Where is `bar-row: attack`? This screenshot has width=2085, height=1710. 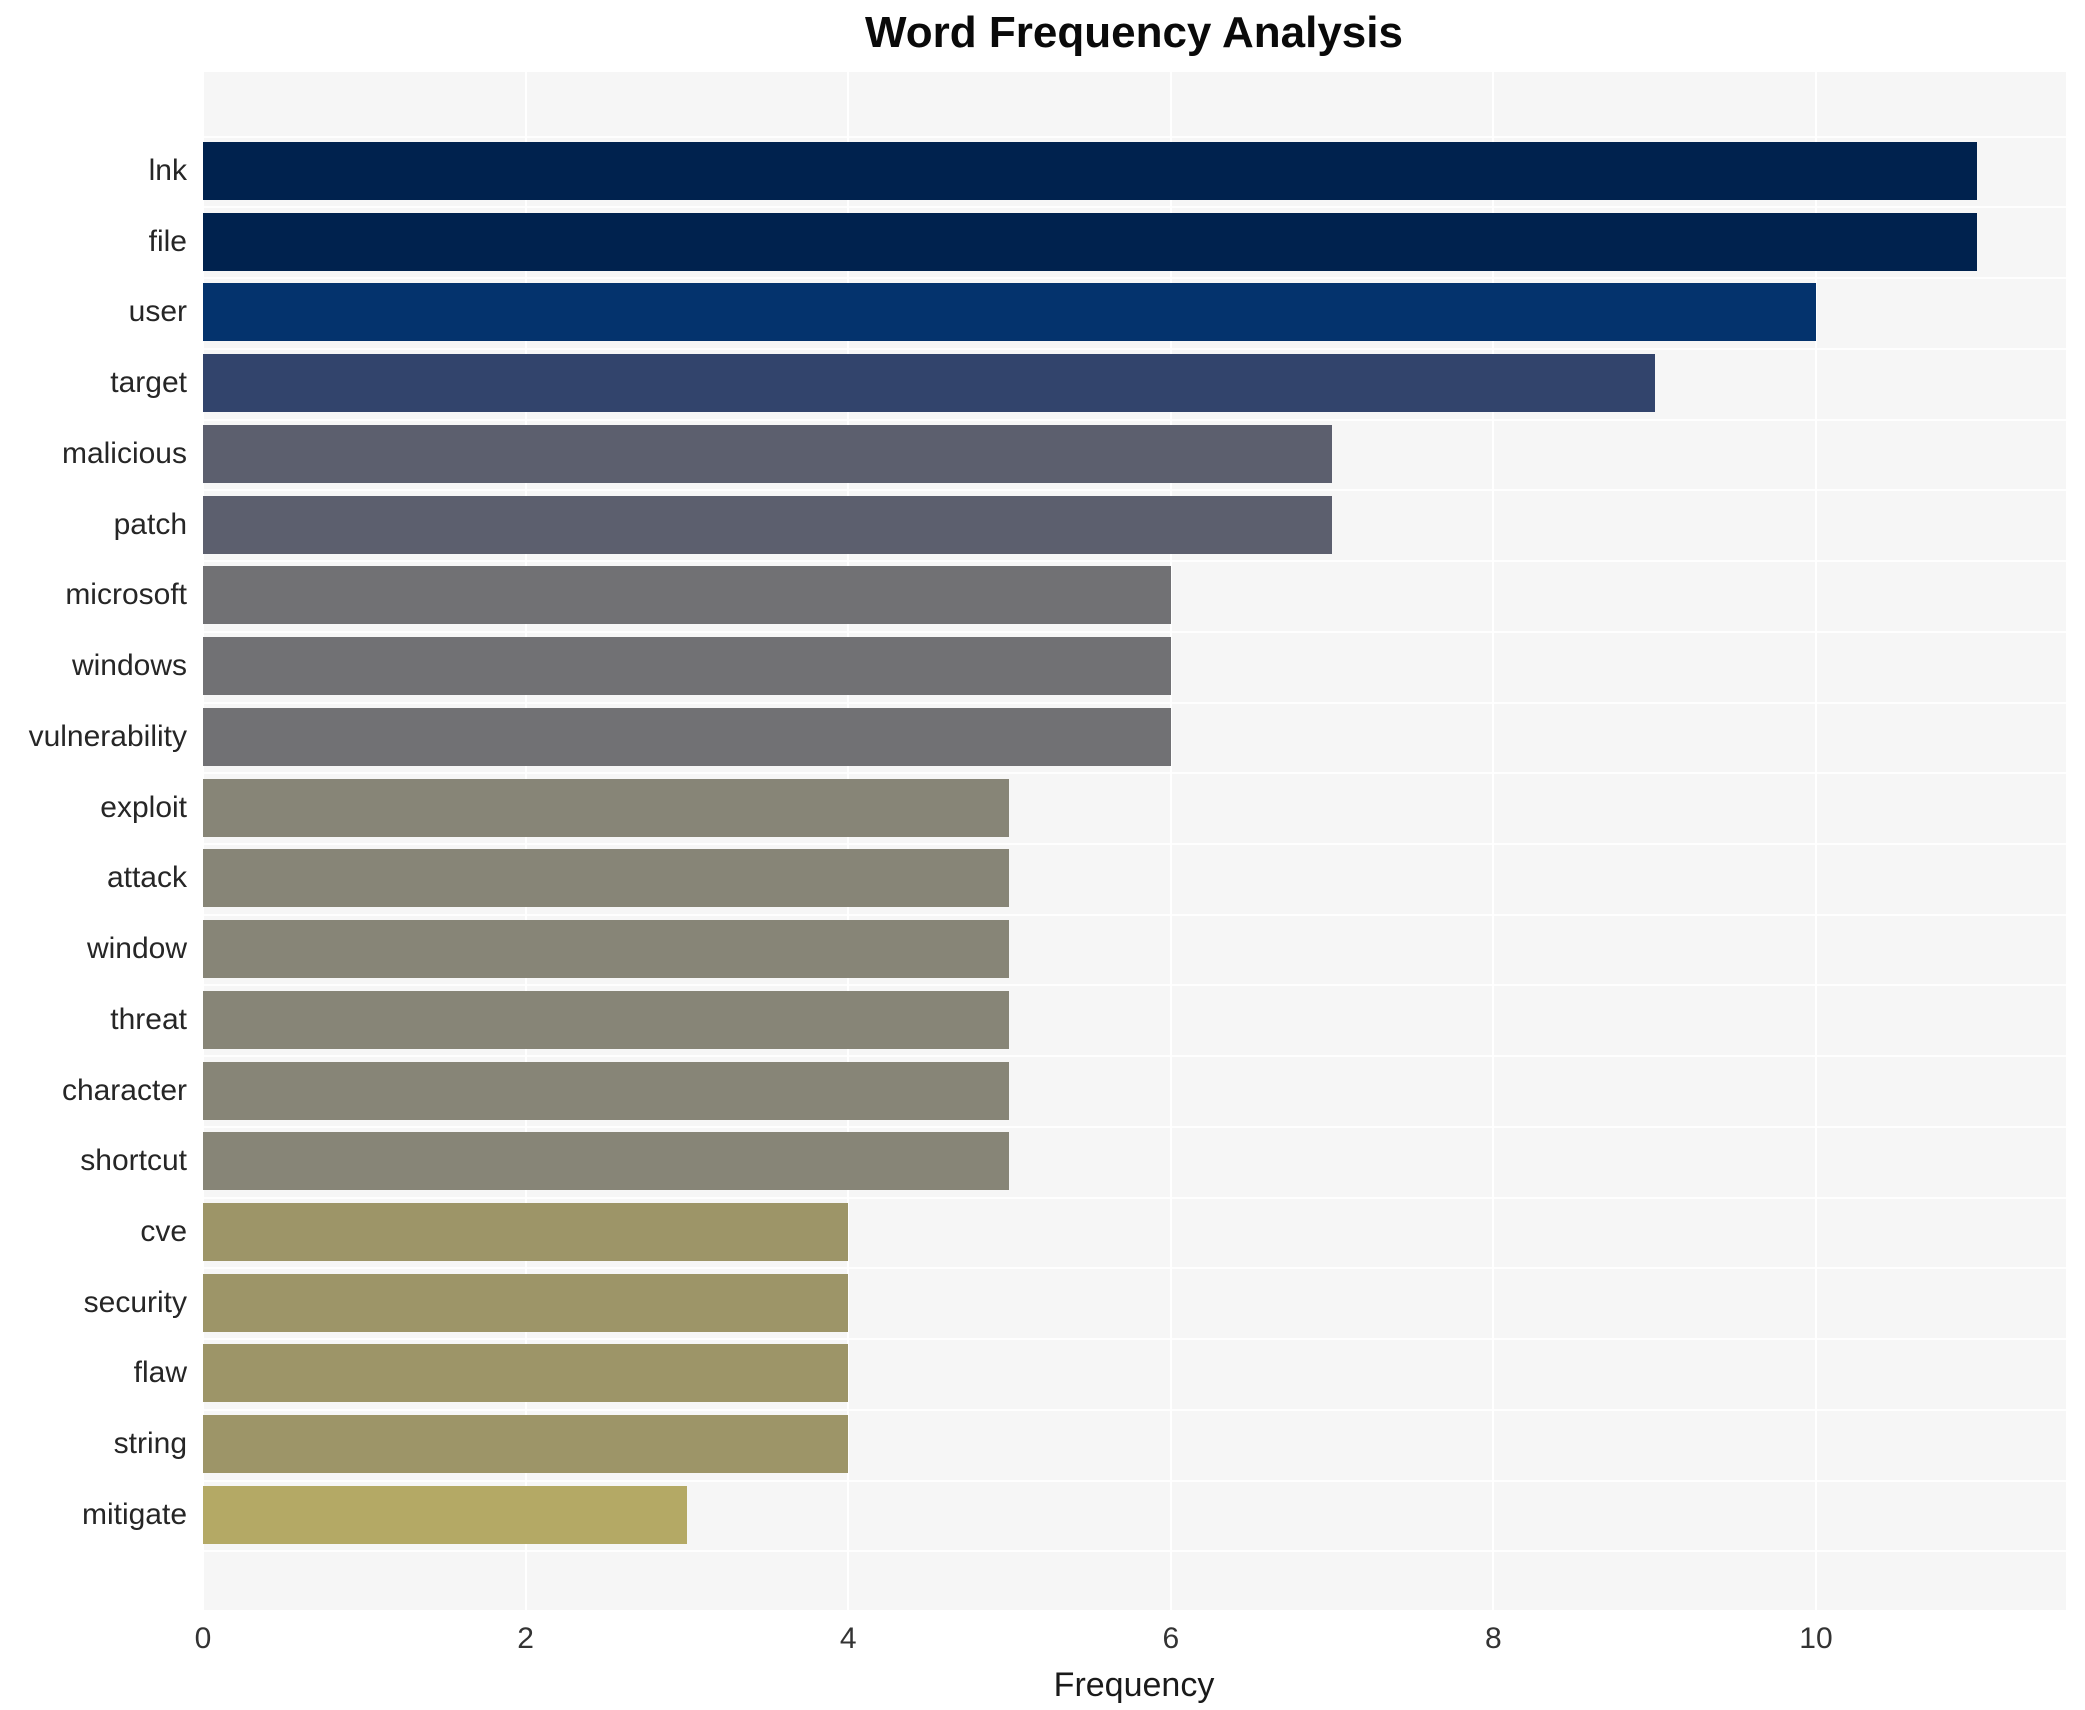
bar-row: attack is located at coordinates (1033, 878).